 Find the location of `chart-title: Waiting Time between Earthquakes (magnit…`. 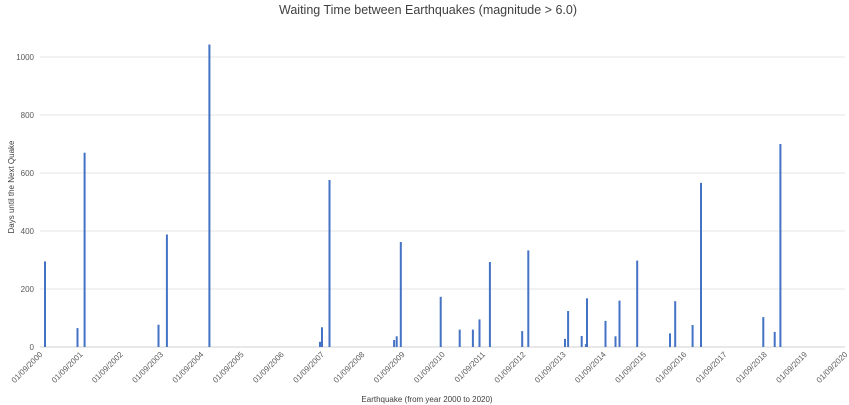

chart-title: Waiting Time between Earthquakes (magnit… is located at coordinates (428, 10).